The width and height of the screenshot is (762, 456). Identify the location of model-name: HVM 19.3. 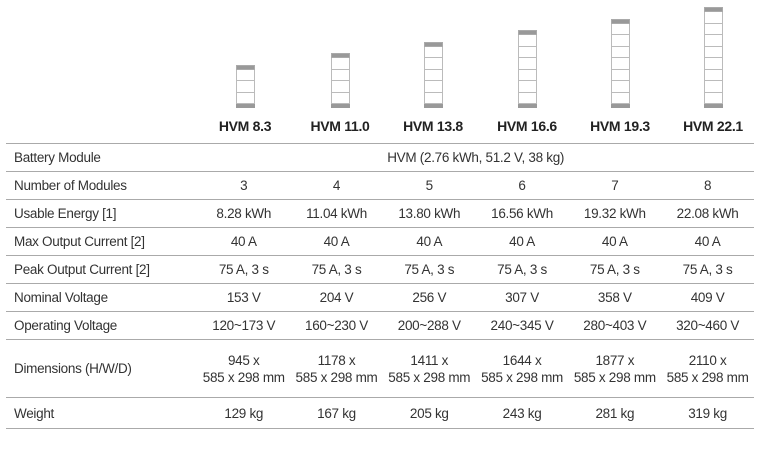
(620, 126).